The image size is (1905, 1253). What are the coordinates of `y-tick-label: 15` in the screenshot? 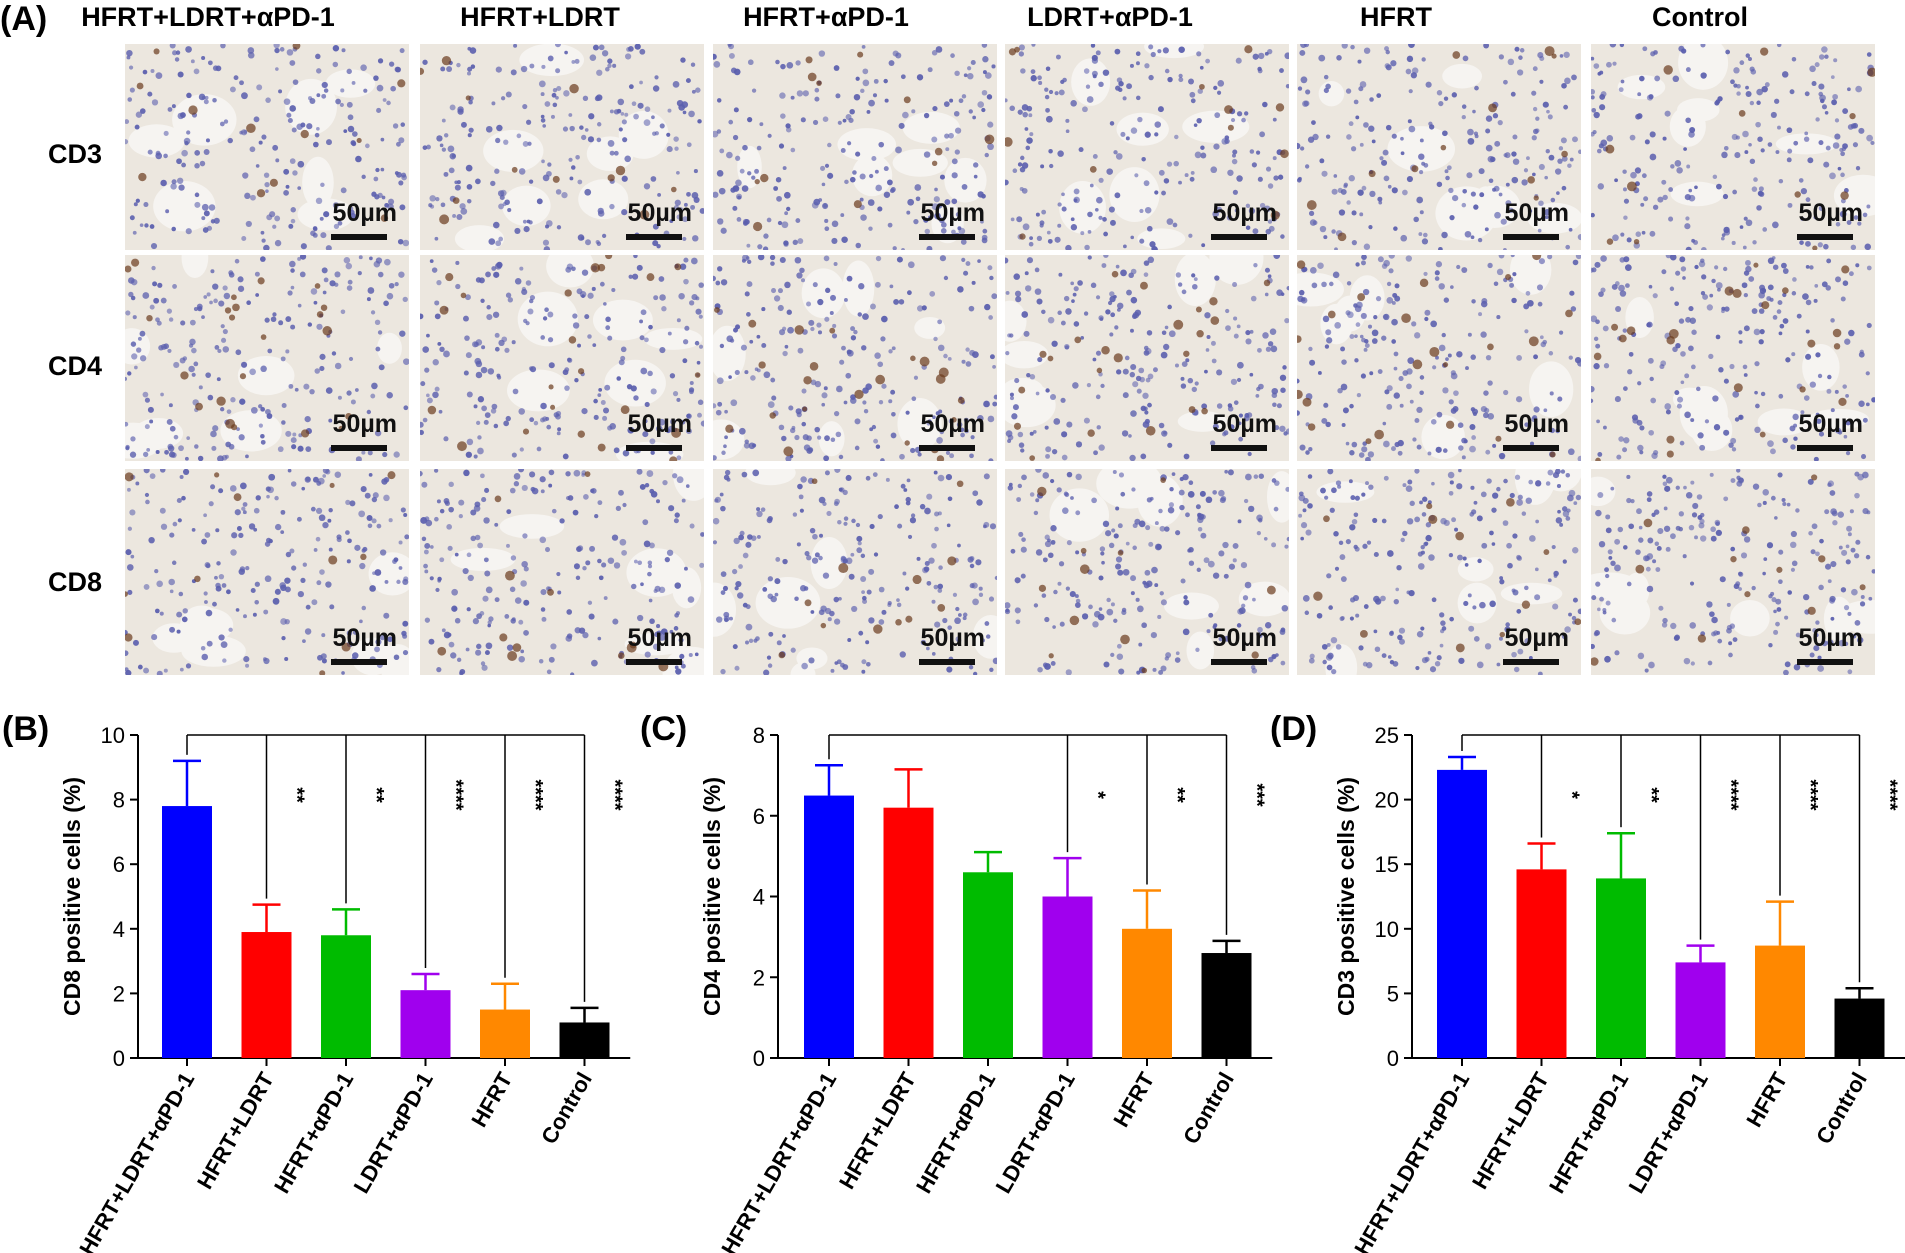 It's located at (1387, 864).